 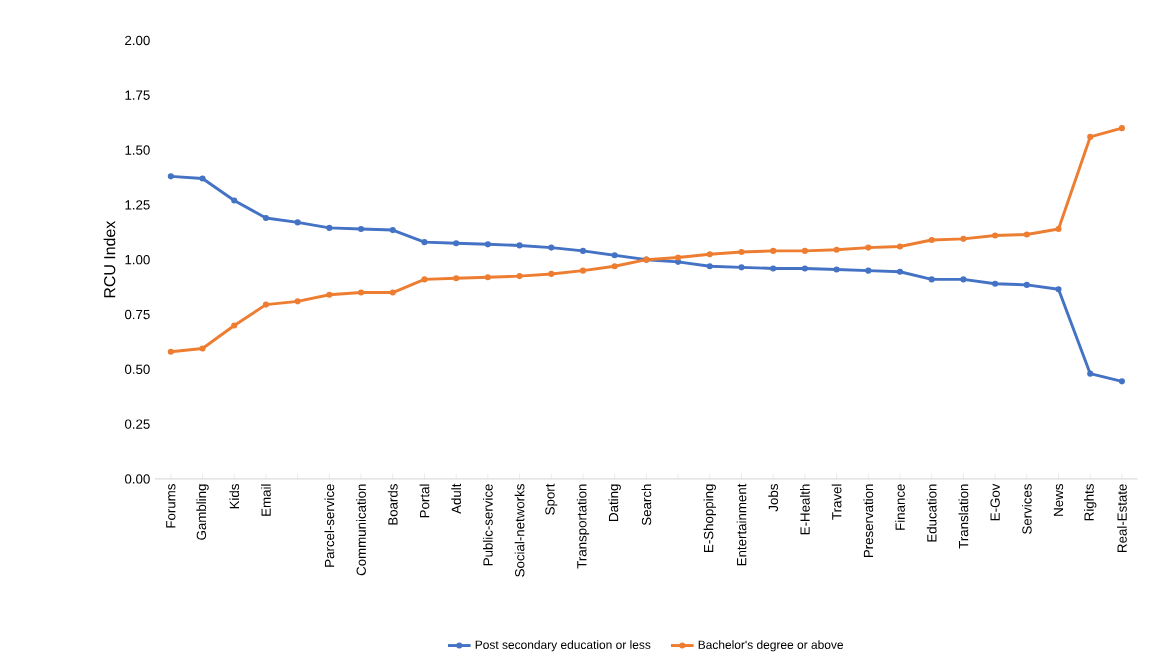 I want to click on x-tick-label: Finance, so click(x=900, y=507).